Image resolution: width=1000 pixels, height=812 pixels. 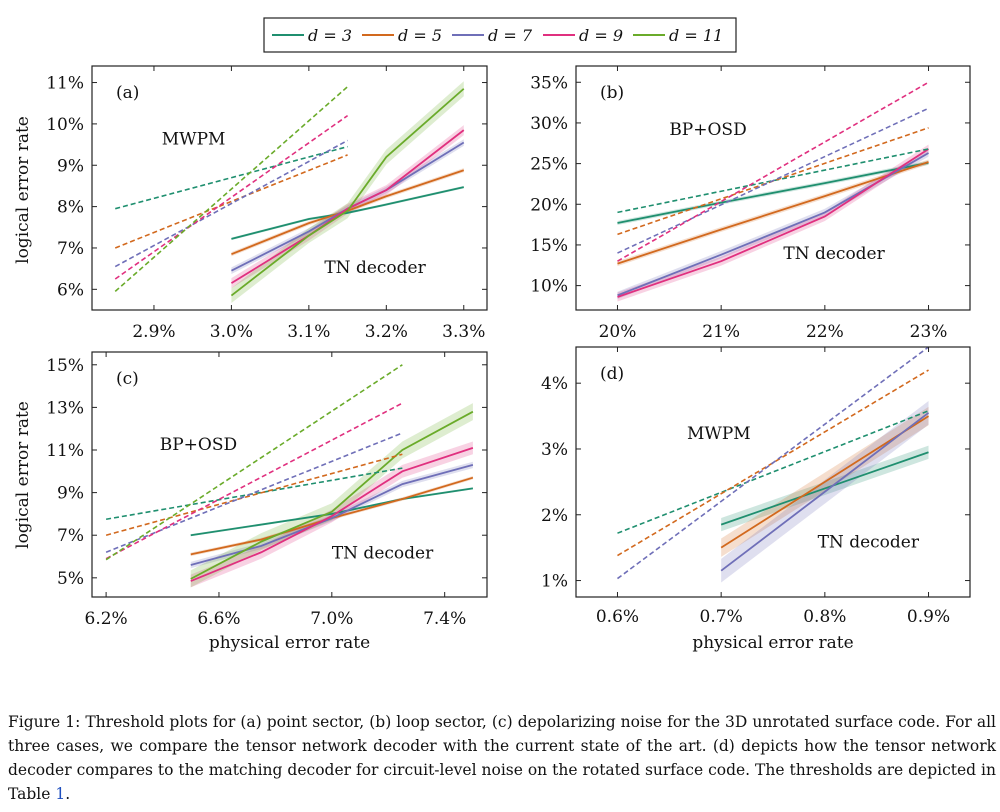 What do you see at coordinates (70, 208) in the screenshot?
I see `ytick-label-a: 8%` at bounding box center [70, 208].